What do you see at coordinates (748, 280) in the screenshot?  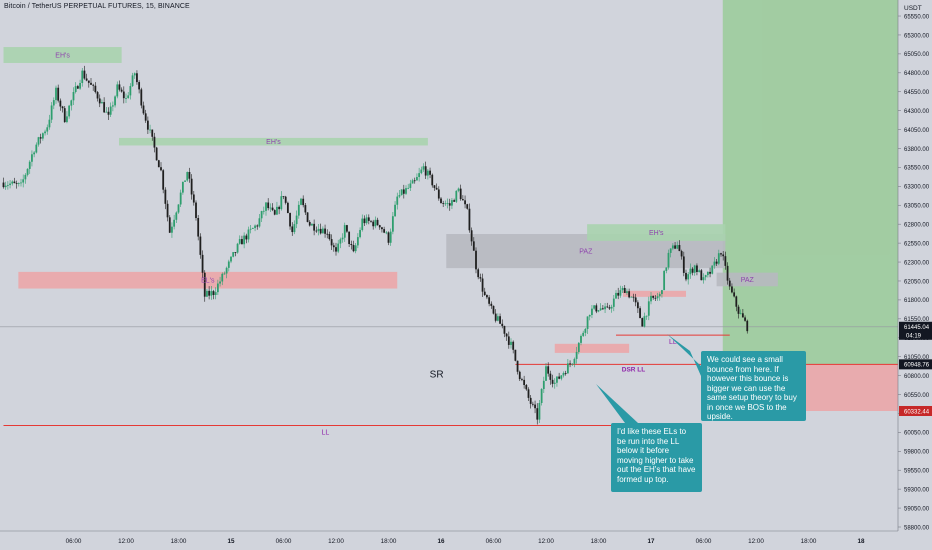 I see `zone-label-5: PAZ` at bounding box center [748, 280].